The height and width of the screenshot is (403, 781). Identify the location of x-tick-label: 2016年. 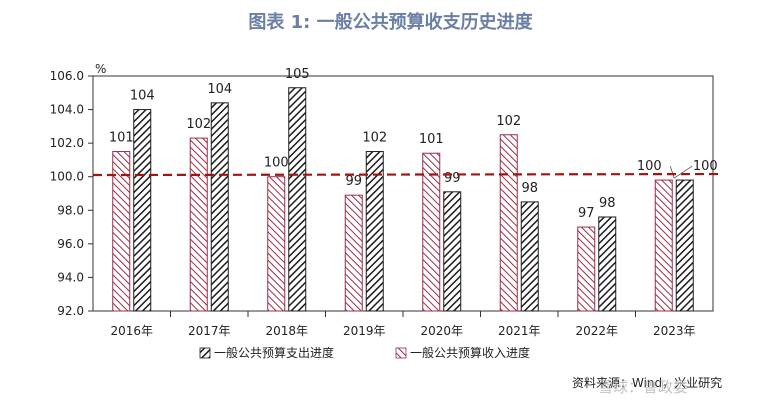
(131, 331).